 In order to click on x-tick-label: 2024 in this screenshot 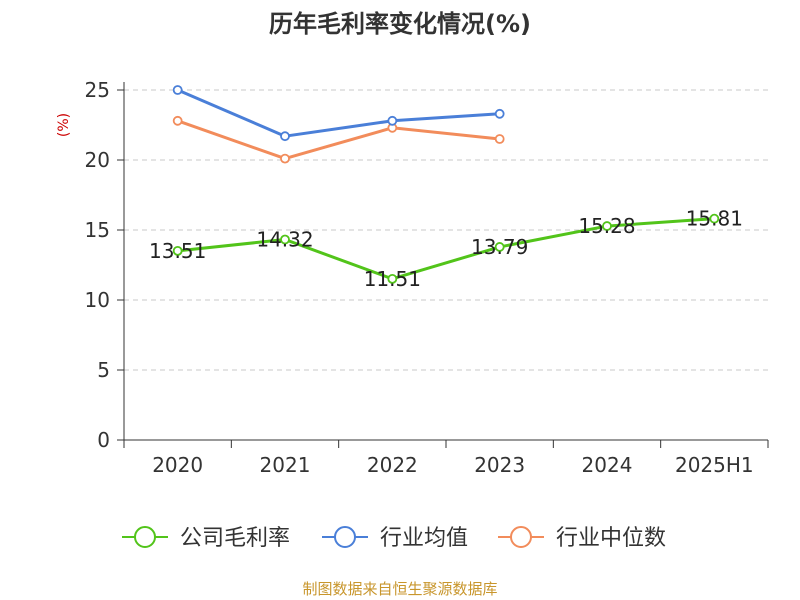, I will do `click(607, 465)`.